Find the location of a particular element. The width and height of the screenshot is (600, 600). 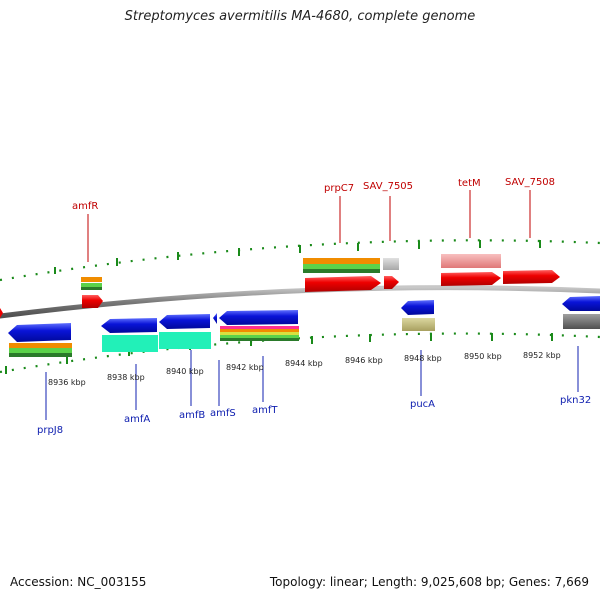

ruler-tick-label: 8944 kbp is located at coordinates (304, 363).